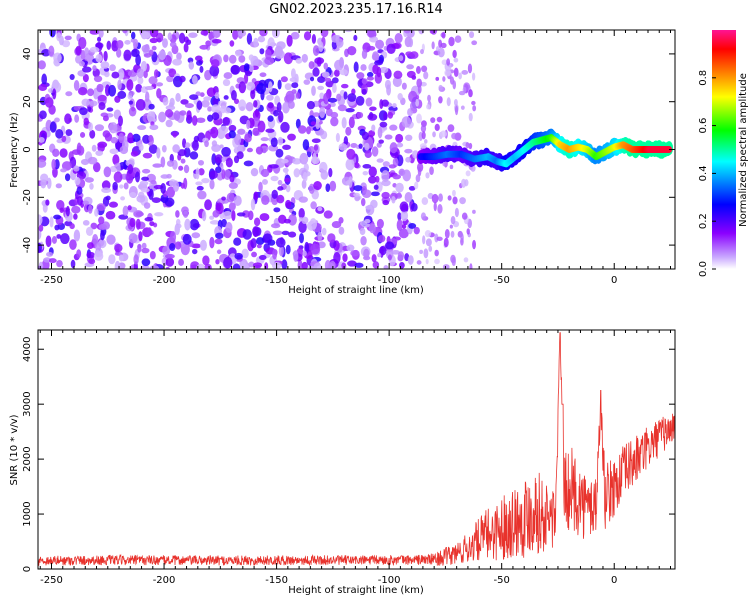 The width and height of the screenshot is (750, 600). I want to click on y-tick-label: 4000, so click(27, 349).